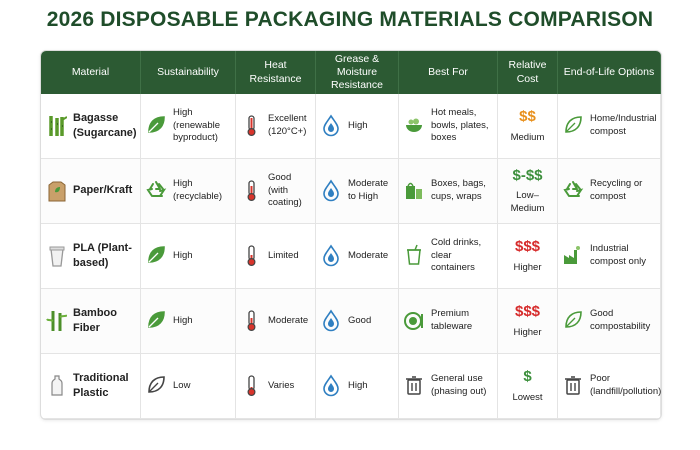 This screenshot has height=450, width=700. What do you see at coordinates (626, 385) in the screenshot?
I see `end-of_life-text: Poor (landfill/pollution)` at bounding box center [626, 385].